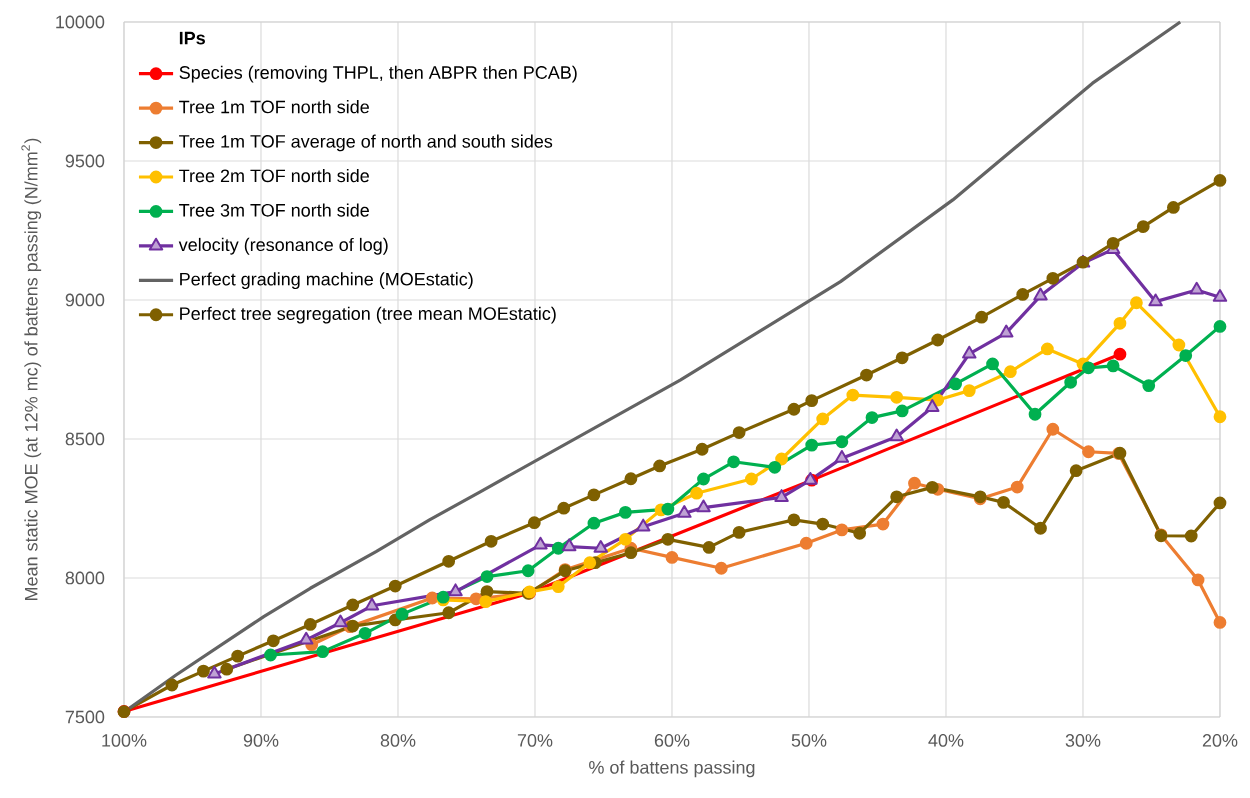  Describe the element at coordinates (535, 740) in the screenshot. I see `x-tick-label: 70%` at that location.